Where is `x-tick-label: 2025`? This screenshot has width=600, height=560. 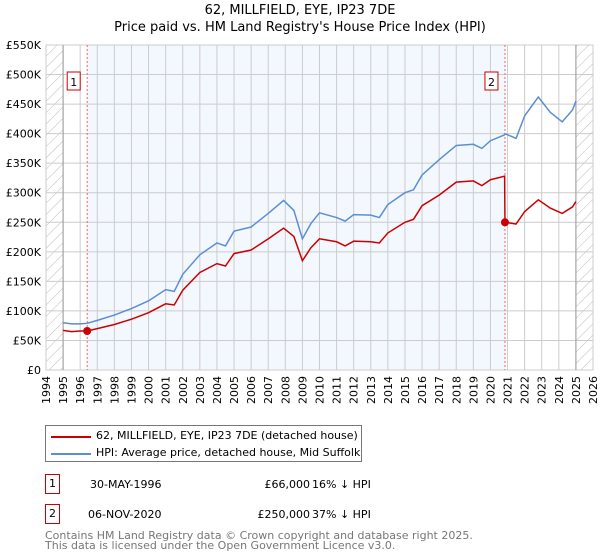
x-tick-label: 2025 is located at coordinates (576, 390).